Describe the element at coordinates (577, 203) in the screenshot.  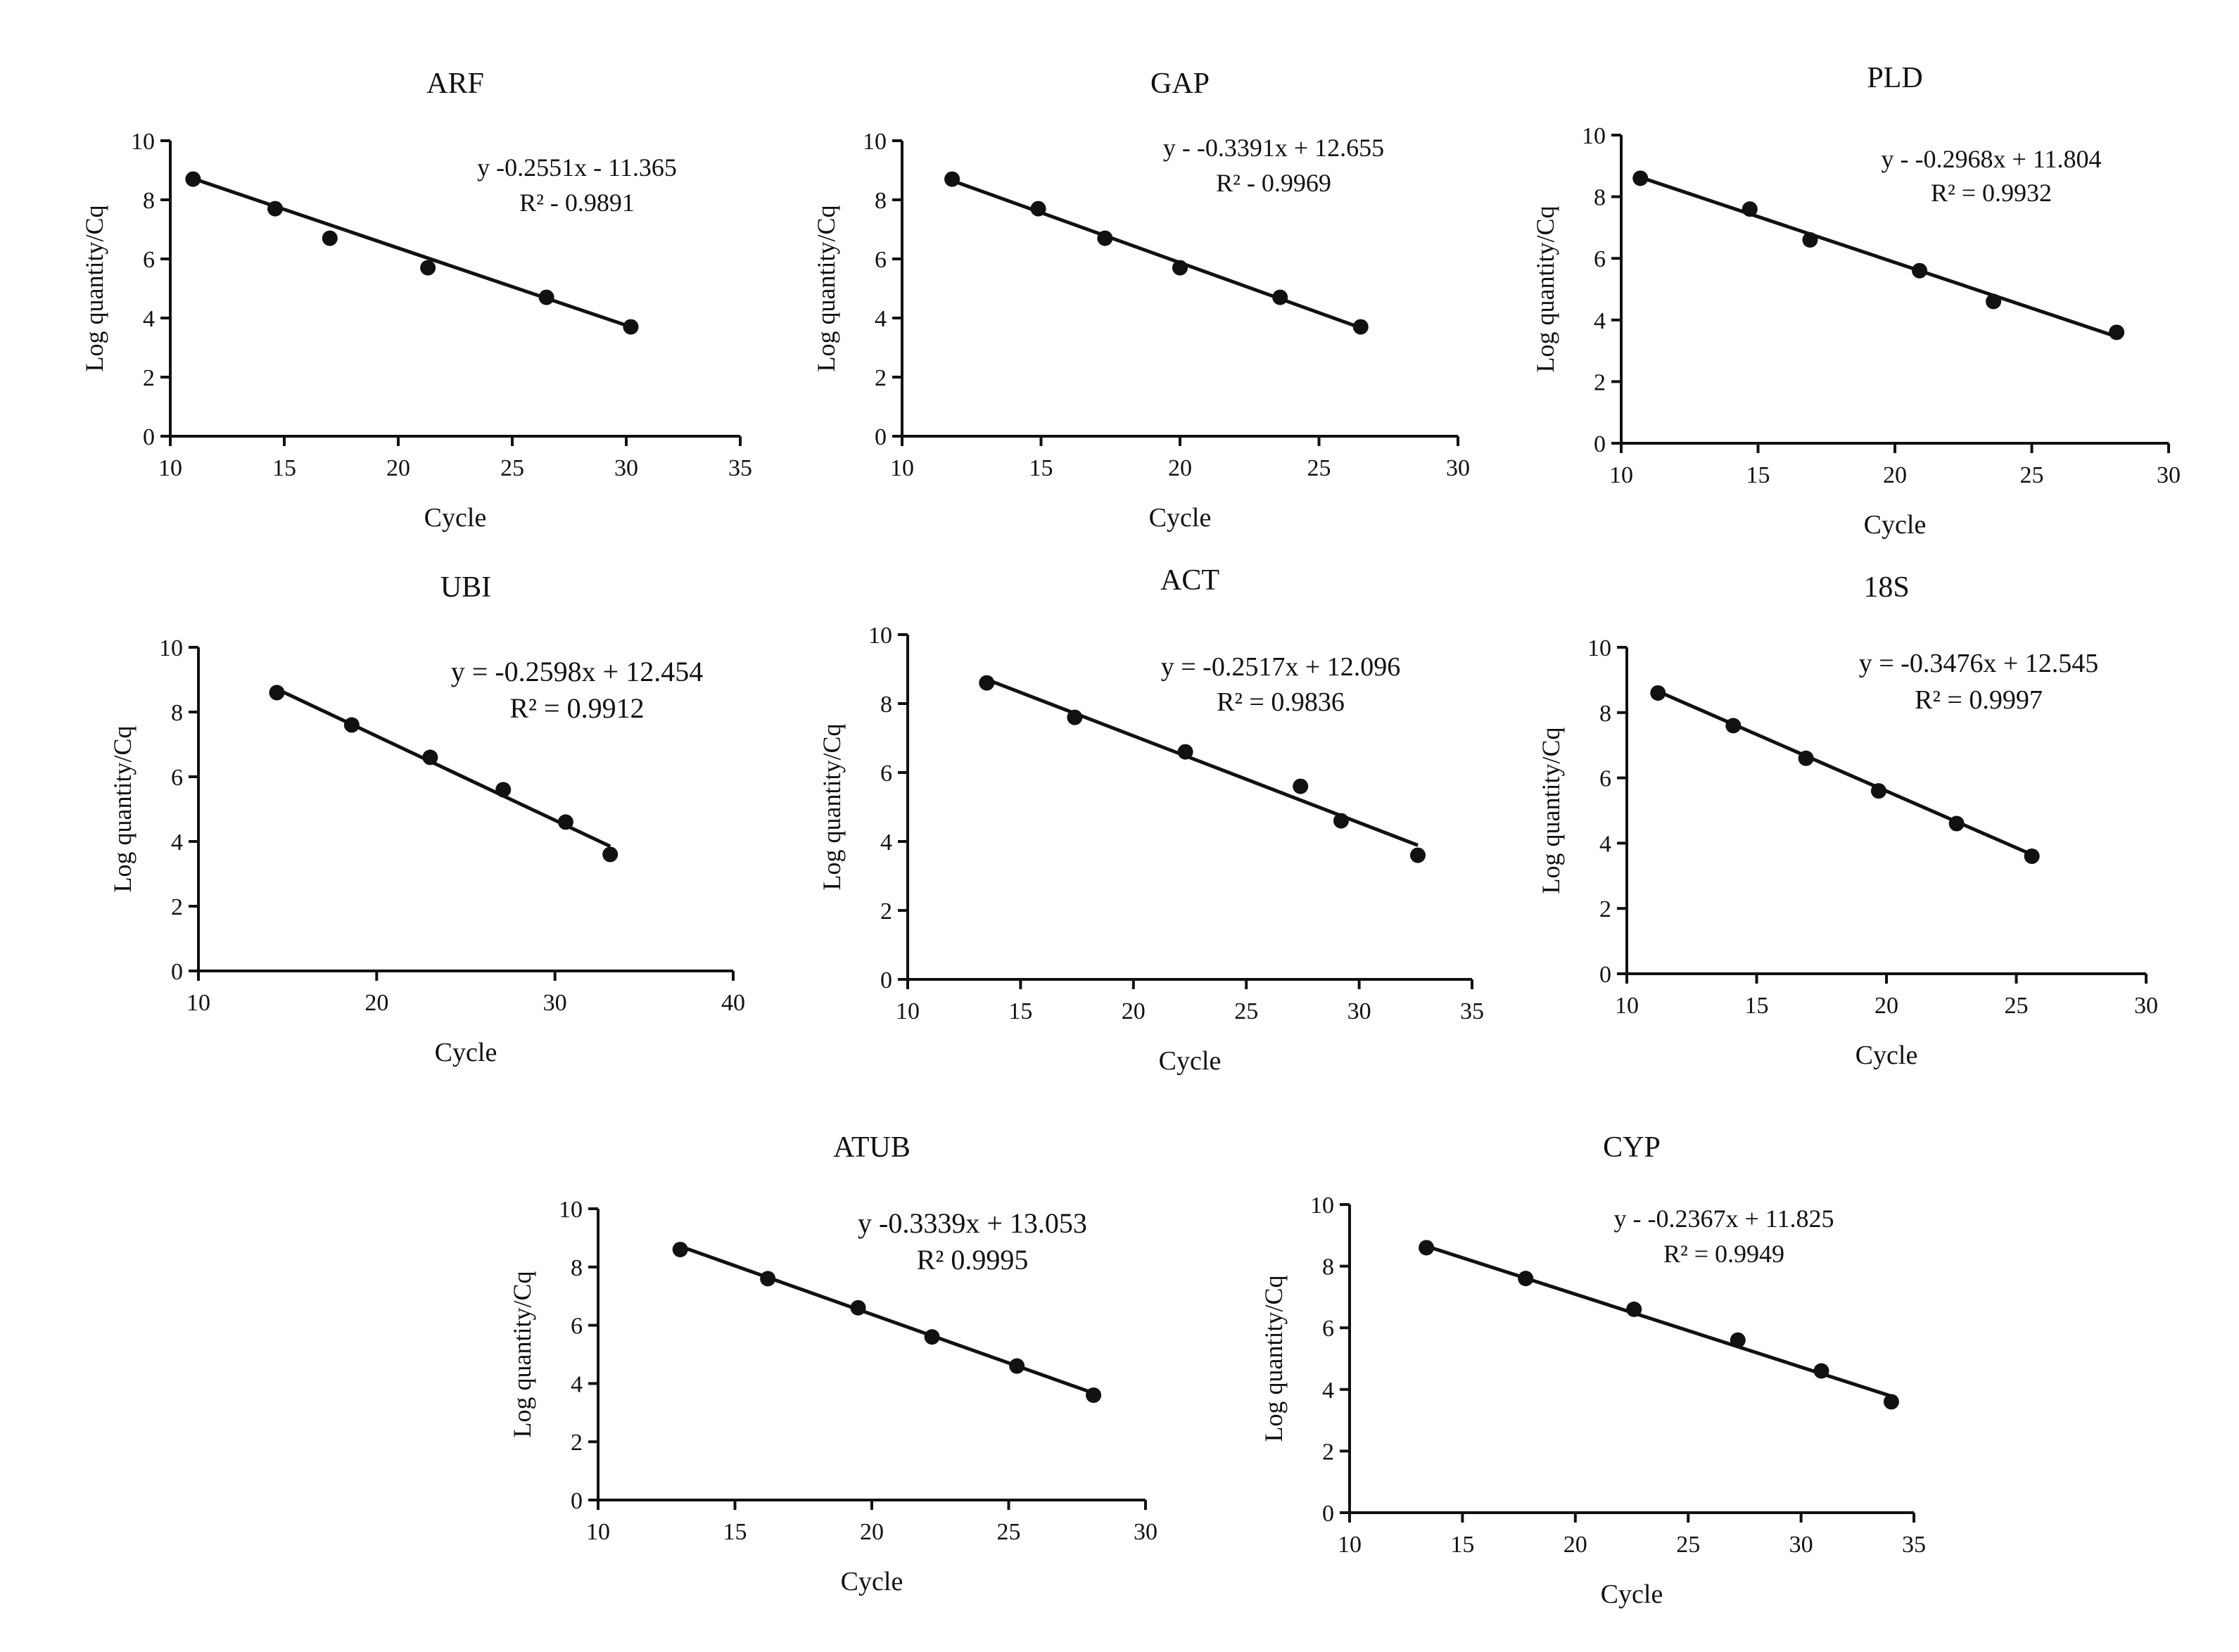
I see `r-squared-label: R² - 0.9891` at that location.